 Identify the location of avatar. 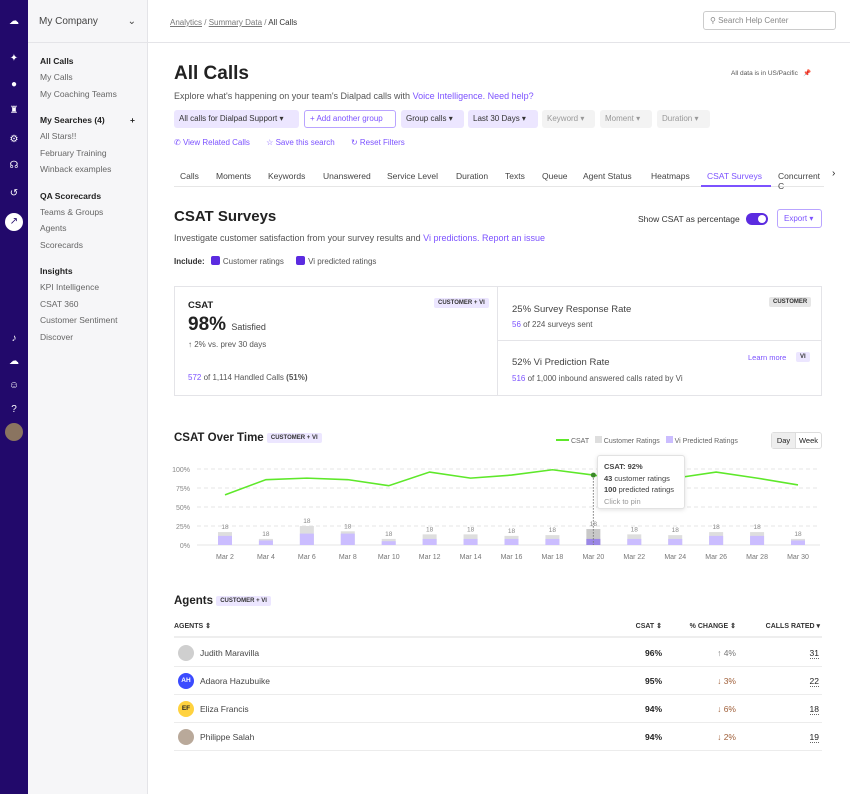
(14, 432).